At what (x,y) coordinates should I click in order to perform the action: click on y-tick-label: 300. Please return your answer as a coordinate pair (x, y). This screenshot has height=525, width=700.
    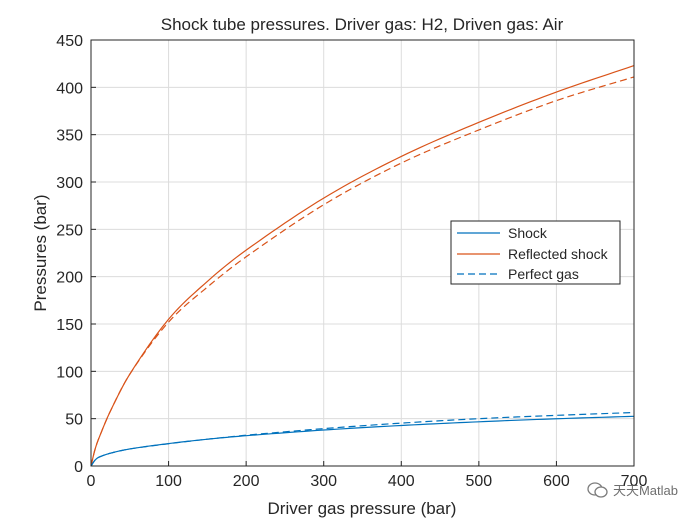
    Looking at the image, I should click on (69, 183).